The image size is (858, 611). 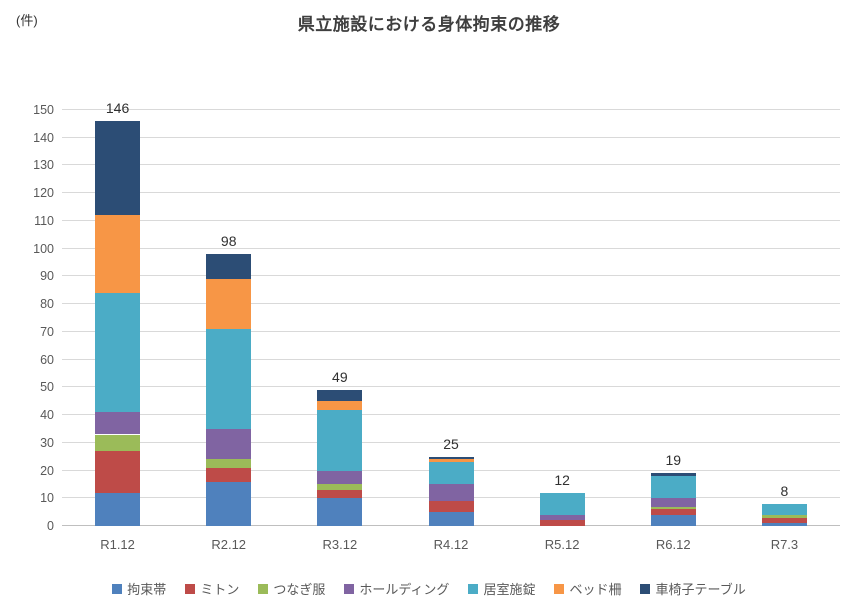 I want to click on bar-total-label: 8, so click(x=784, y=490).